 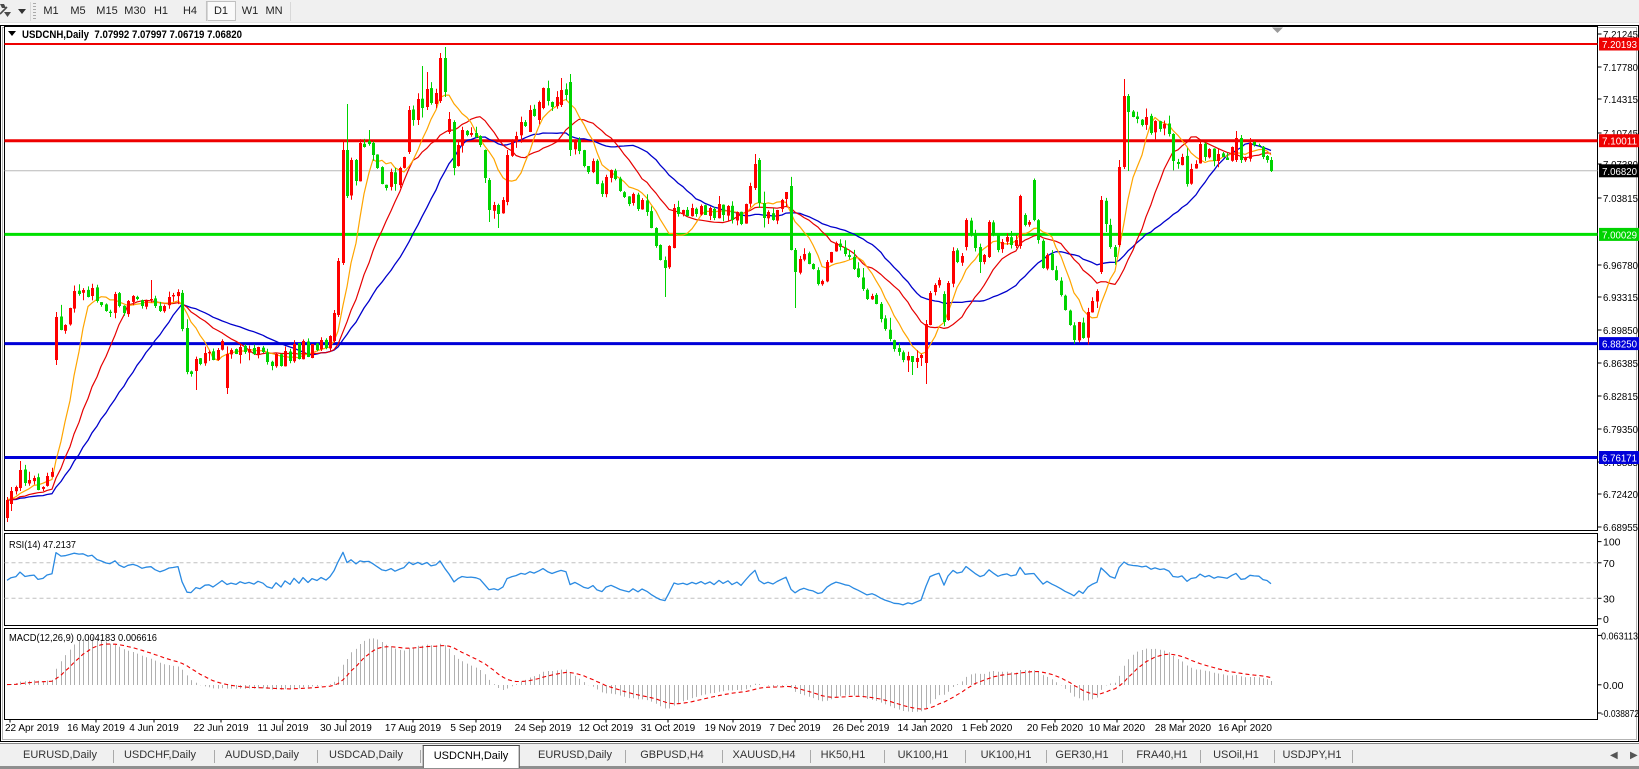 What do you see at coordinates (1620, 528) in the screenshot?
I see `svg-text: 6.68955` at bounding box center [1620, 528].